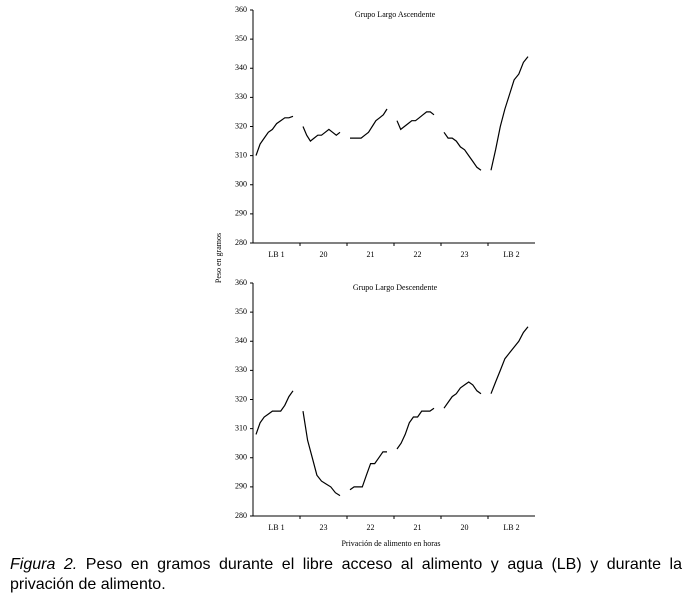 Image resolution: width=688 pixels, height=602 pixels. I want to click on x-axis-label: Privación de alimento en horas, so click(390, 543).